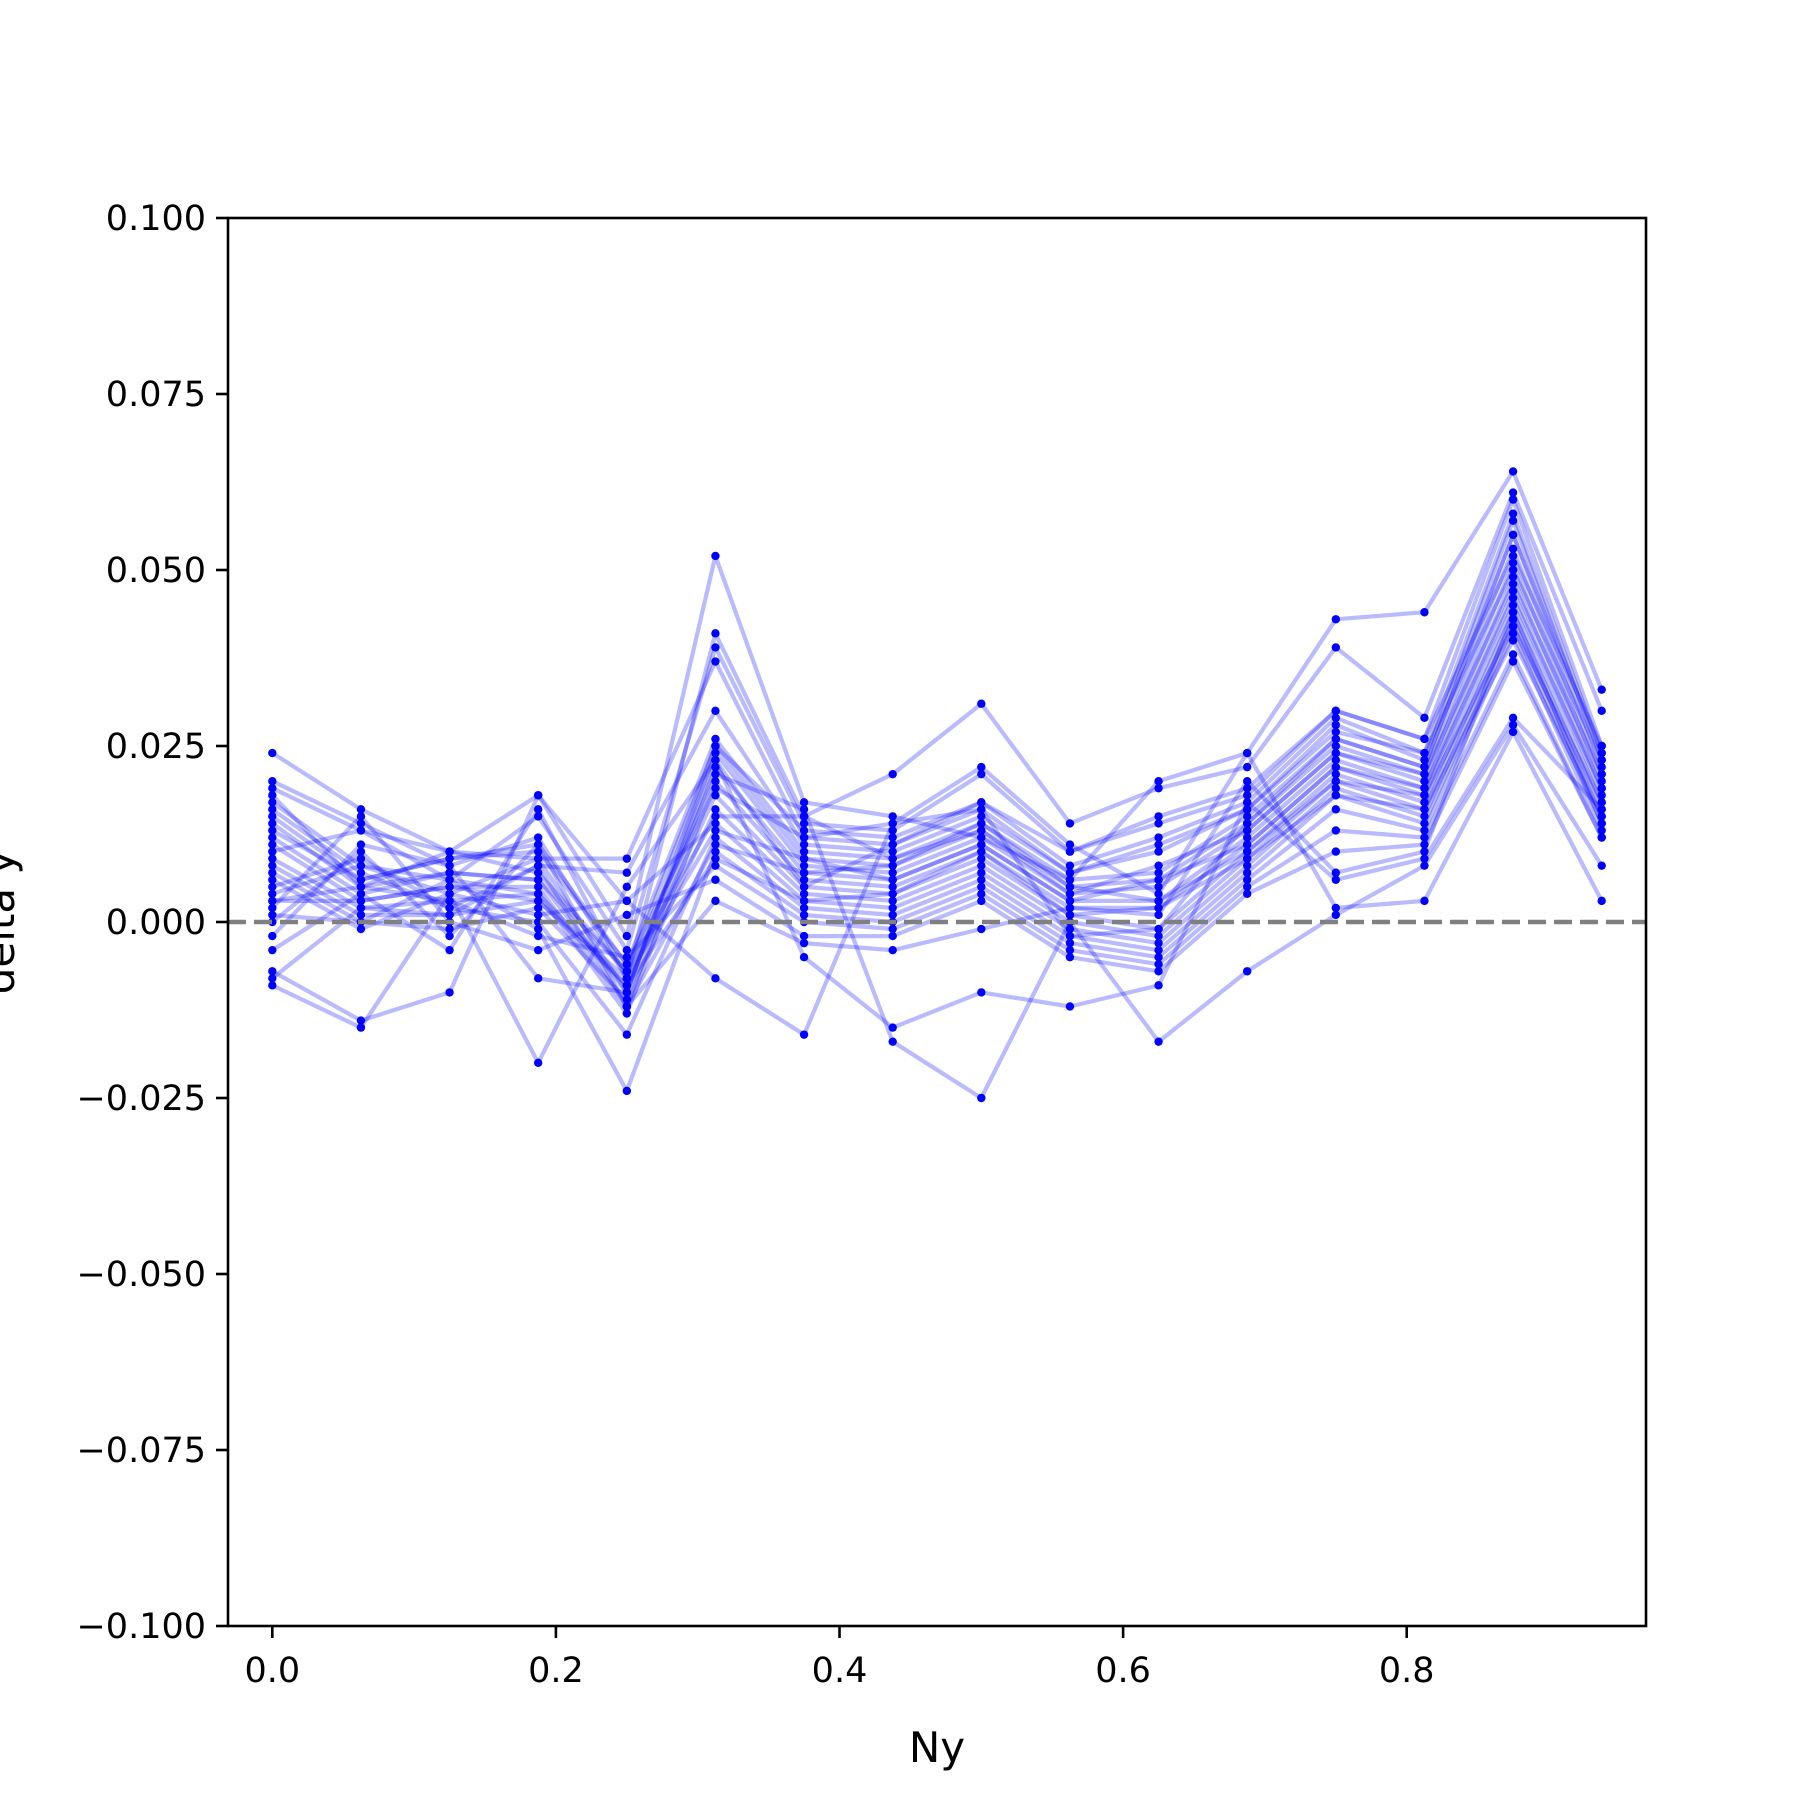 The width and height of the screenshot is (1800, 1800). I want to click on series-line, so click(937, 883).